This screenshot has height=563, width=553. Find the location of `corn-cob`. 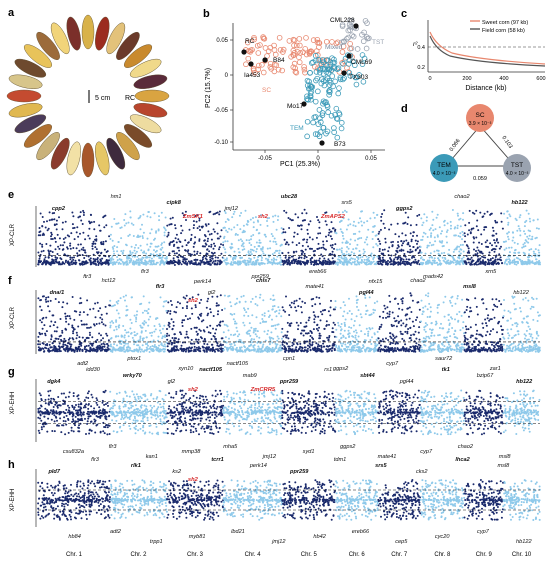

corn-cob is located at coordinates (24, 96).